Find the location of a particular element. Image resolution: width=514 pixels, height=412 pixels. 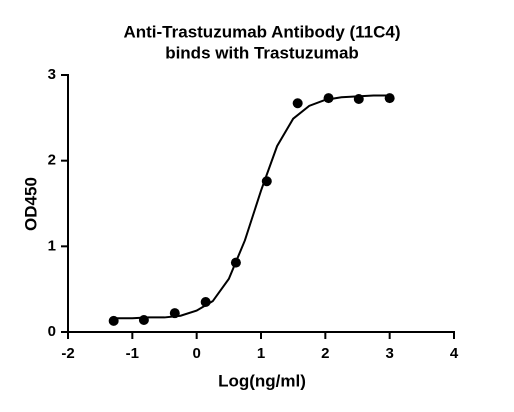

y-tick-label: 1 is located at coordinates (52, 245).